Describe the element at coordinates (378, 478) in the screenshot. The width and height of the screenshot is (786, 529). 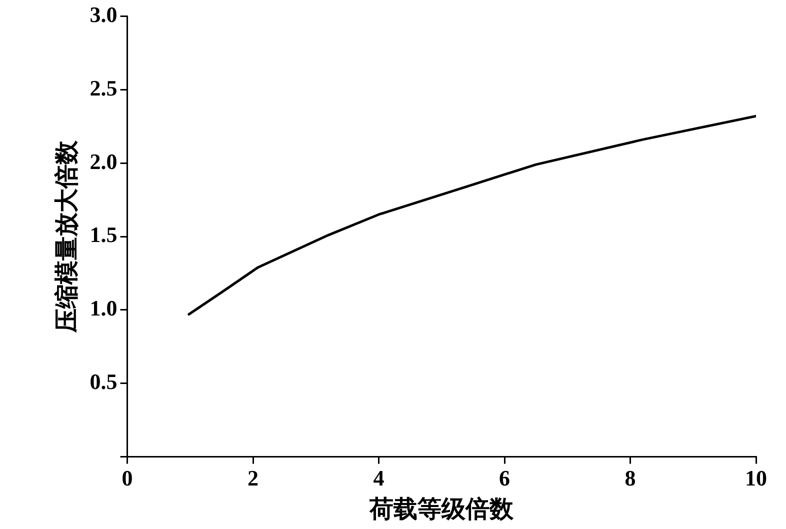
I see `x-tick-label: 4` at that location.